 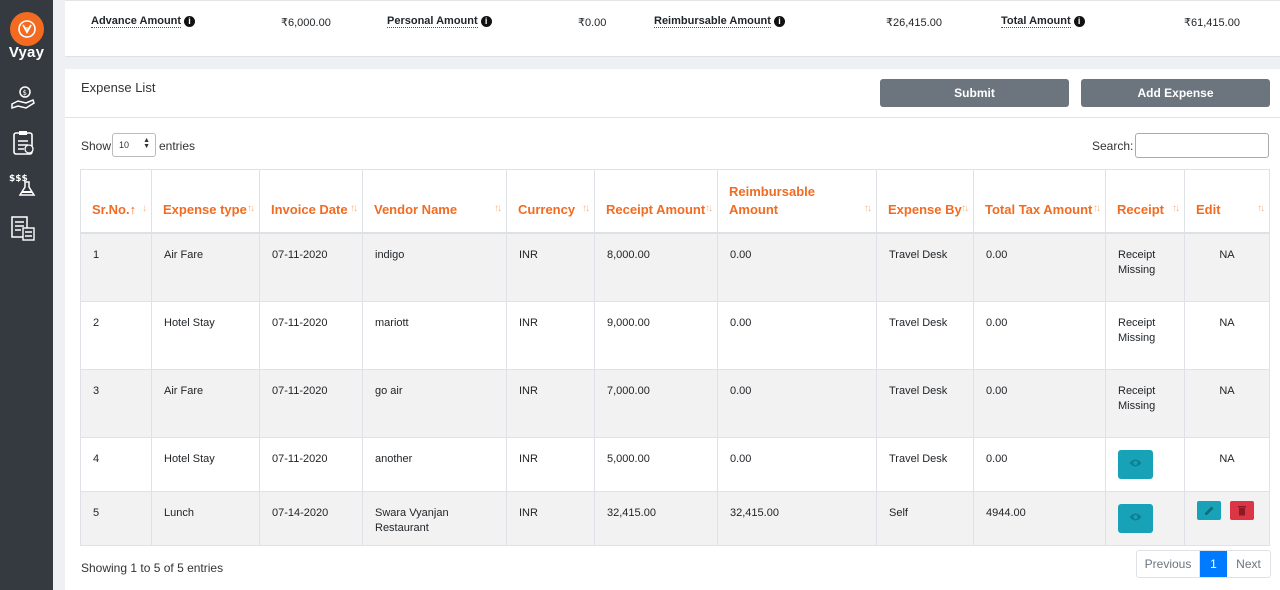 I want to click on search-label: Search:, so click(x=1113, y=146).